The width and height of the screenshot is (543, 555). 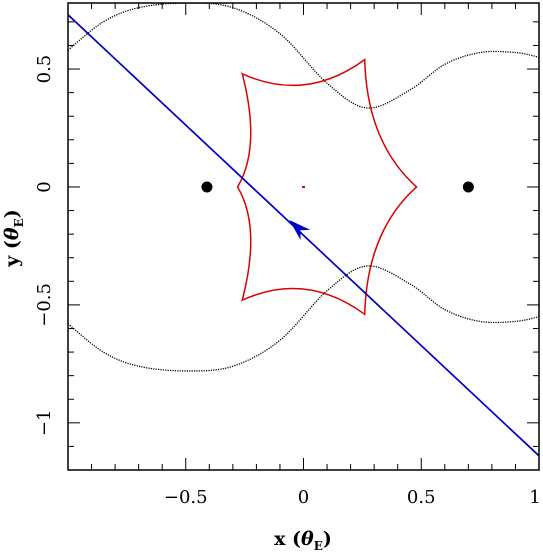 What do you see at coordinates (186, 497) in the screenshot?
I see `x-tick-label: −0.5` at bounding box center [186, 497].